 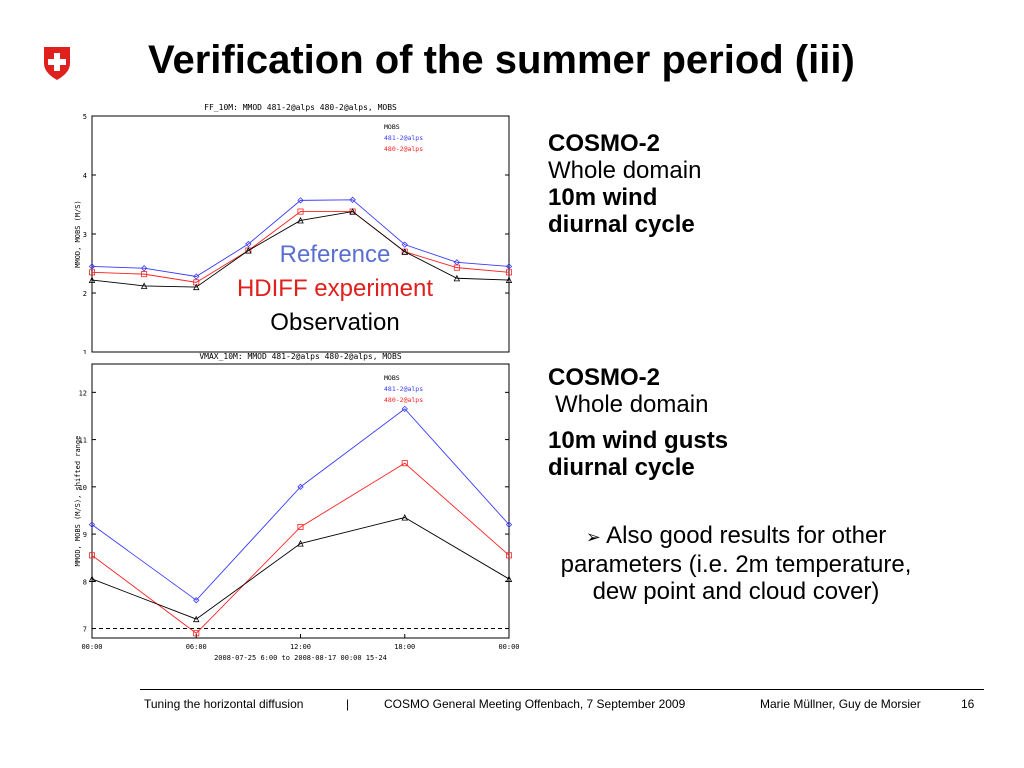 I want to click on swiss-shield-logo, so click(x=57, y=63).